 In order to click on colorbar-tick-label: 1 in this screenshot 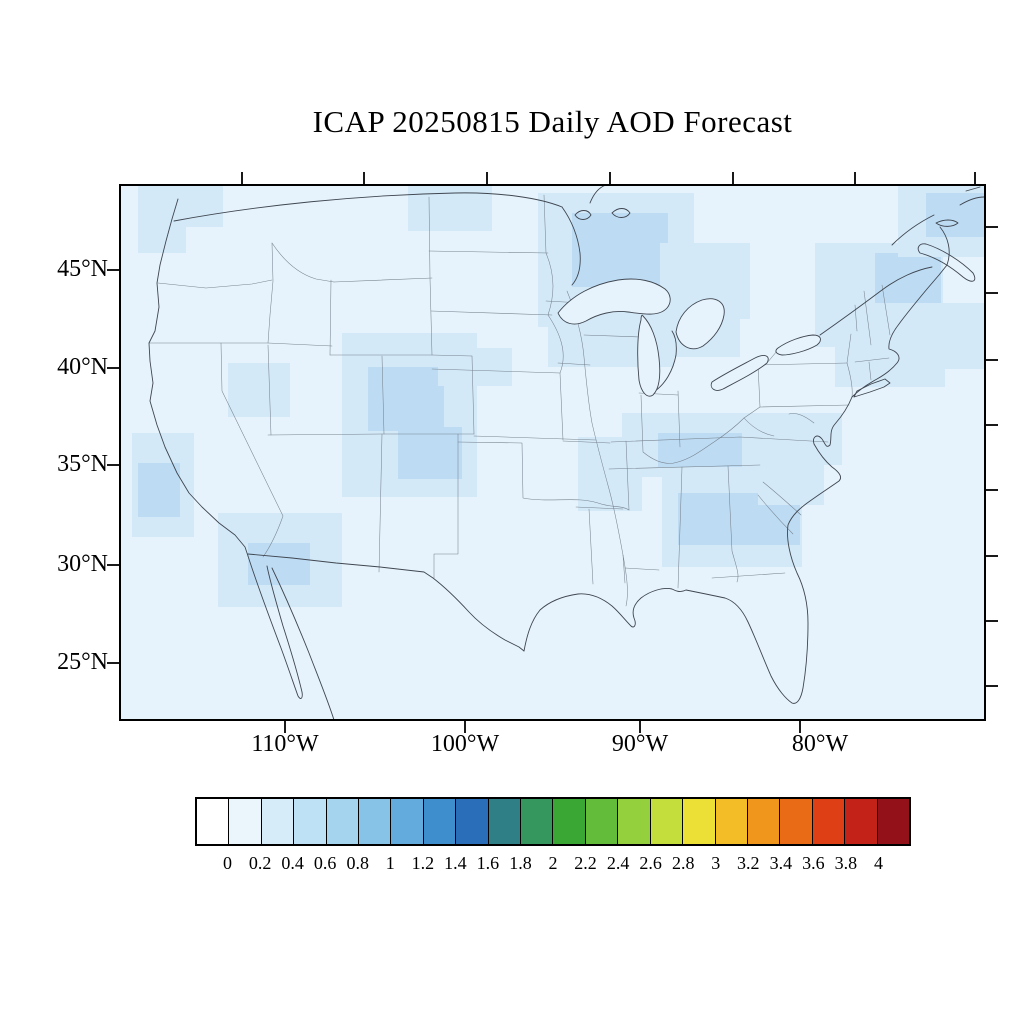, I will do `click(390, 863)`.